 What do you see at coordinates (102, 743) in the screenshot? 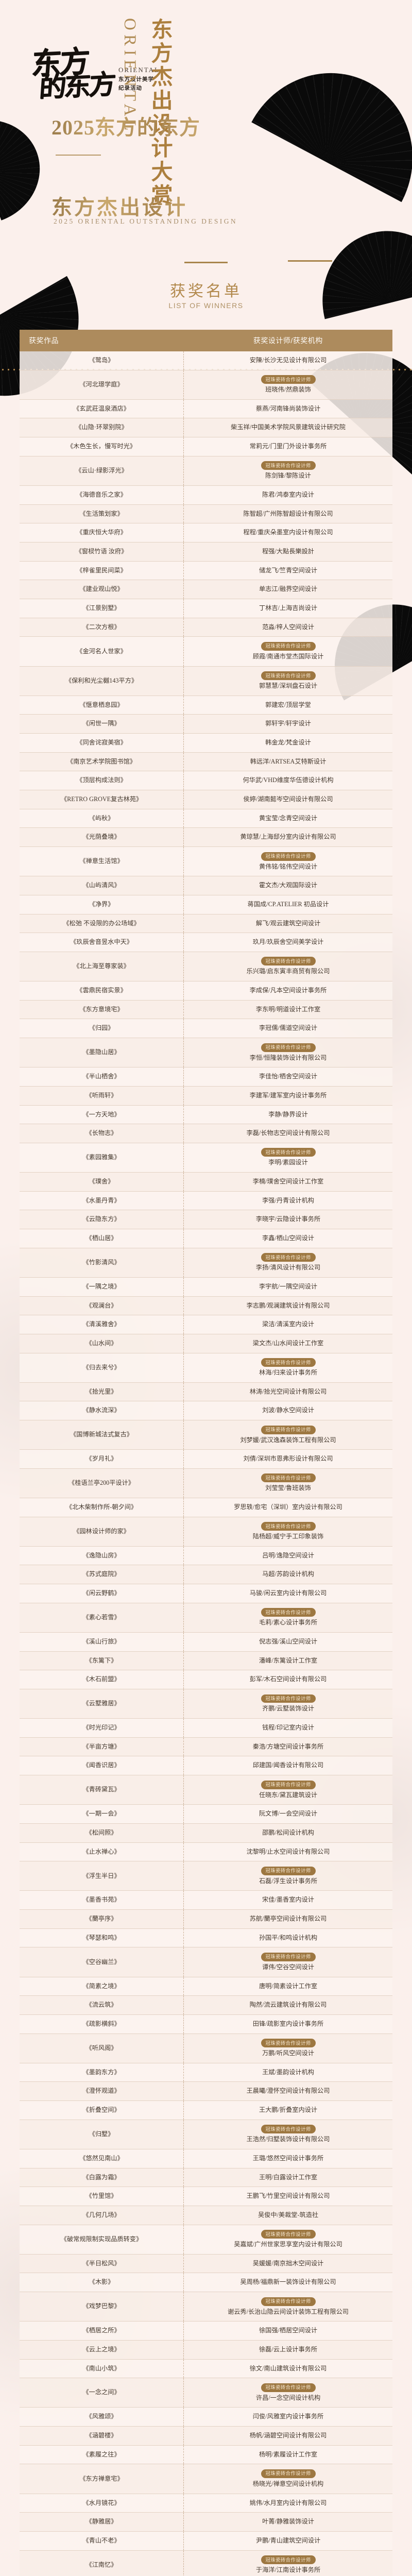
I see `cell-work-title: 《同舍诧寂美宿》` at bounding box center [102, 743].